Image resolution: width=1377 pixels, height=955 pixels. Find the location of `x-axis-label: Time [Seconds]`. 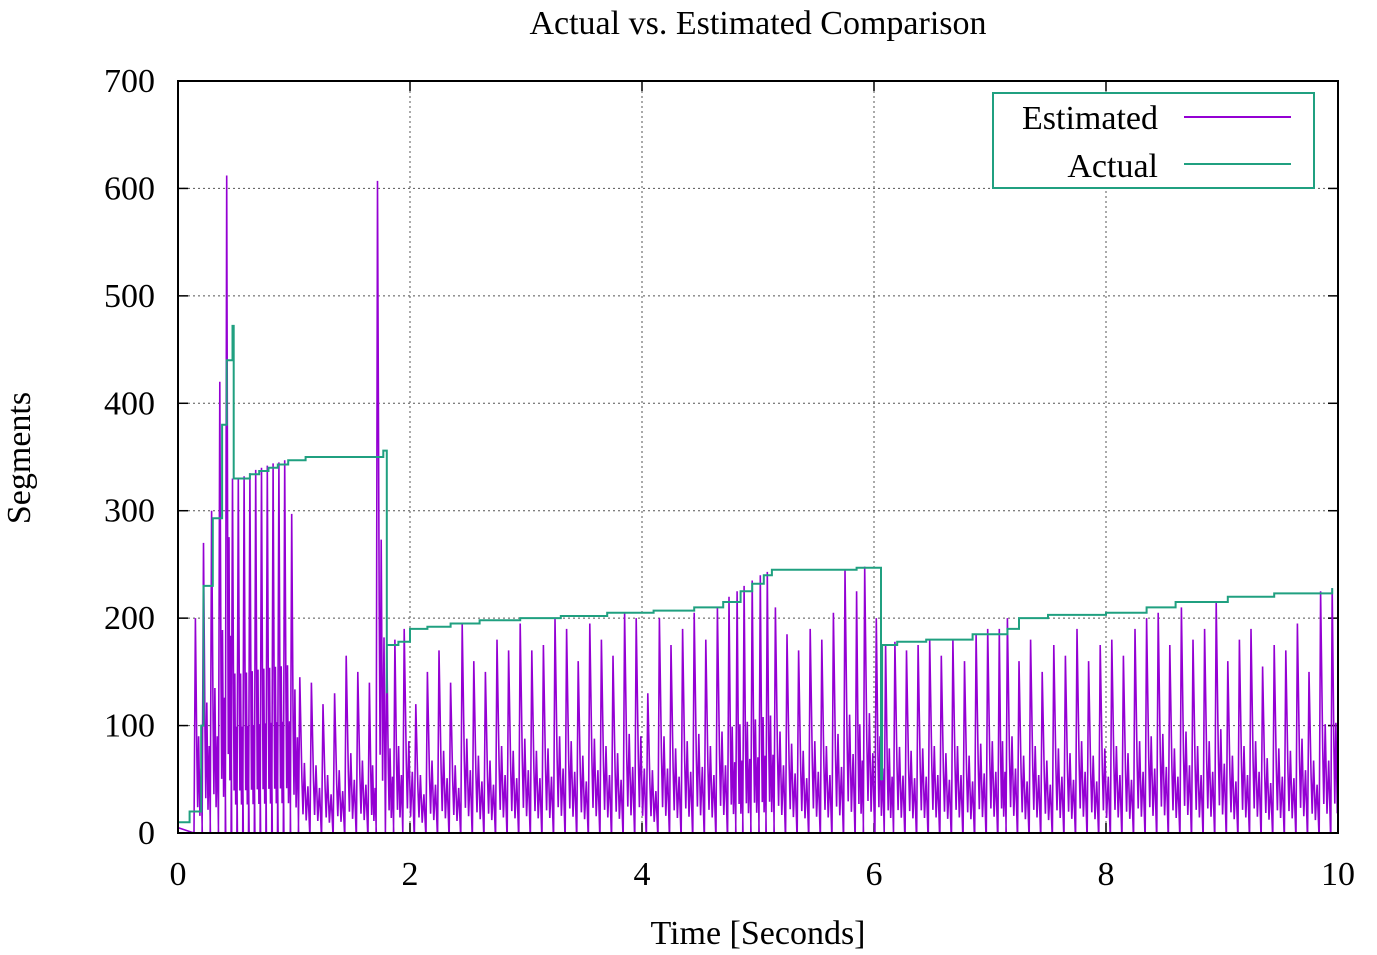

x-axis-label: Time [Seconds] is located at coordinates (757, 933).